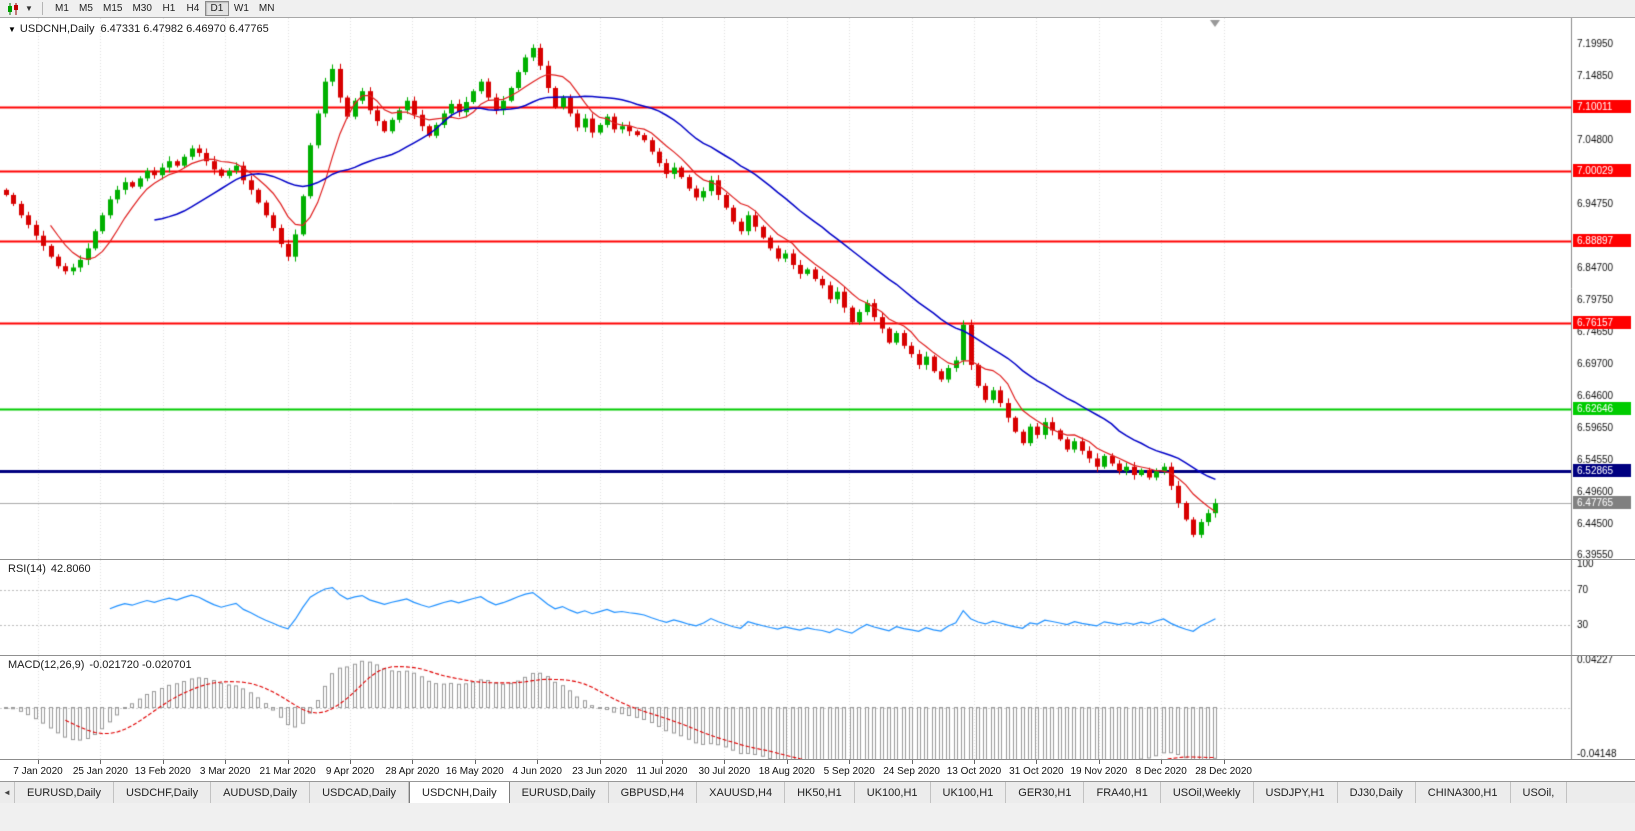 This screenshot has width=1635, height=831. What do you see at coordinates (537, 771) in the screenshot?
I see `date-axis-label: 4 Jun 2020` at bounding box center [537, 771].